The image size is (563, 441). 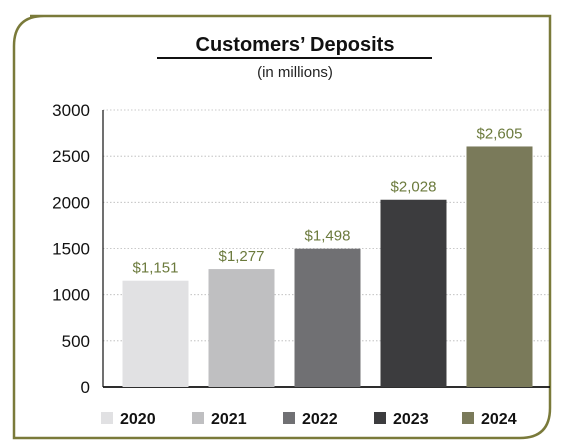 What do you see at coordinates (85, 387) in the screenshot?
I see `y-tick-label: 0` at bounding box center [85, 387].